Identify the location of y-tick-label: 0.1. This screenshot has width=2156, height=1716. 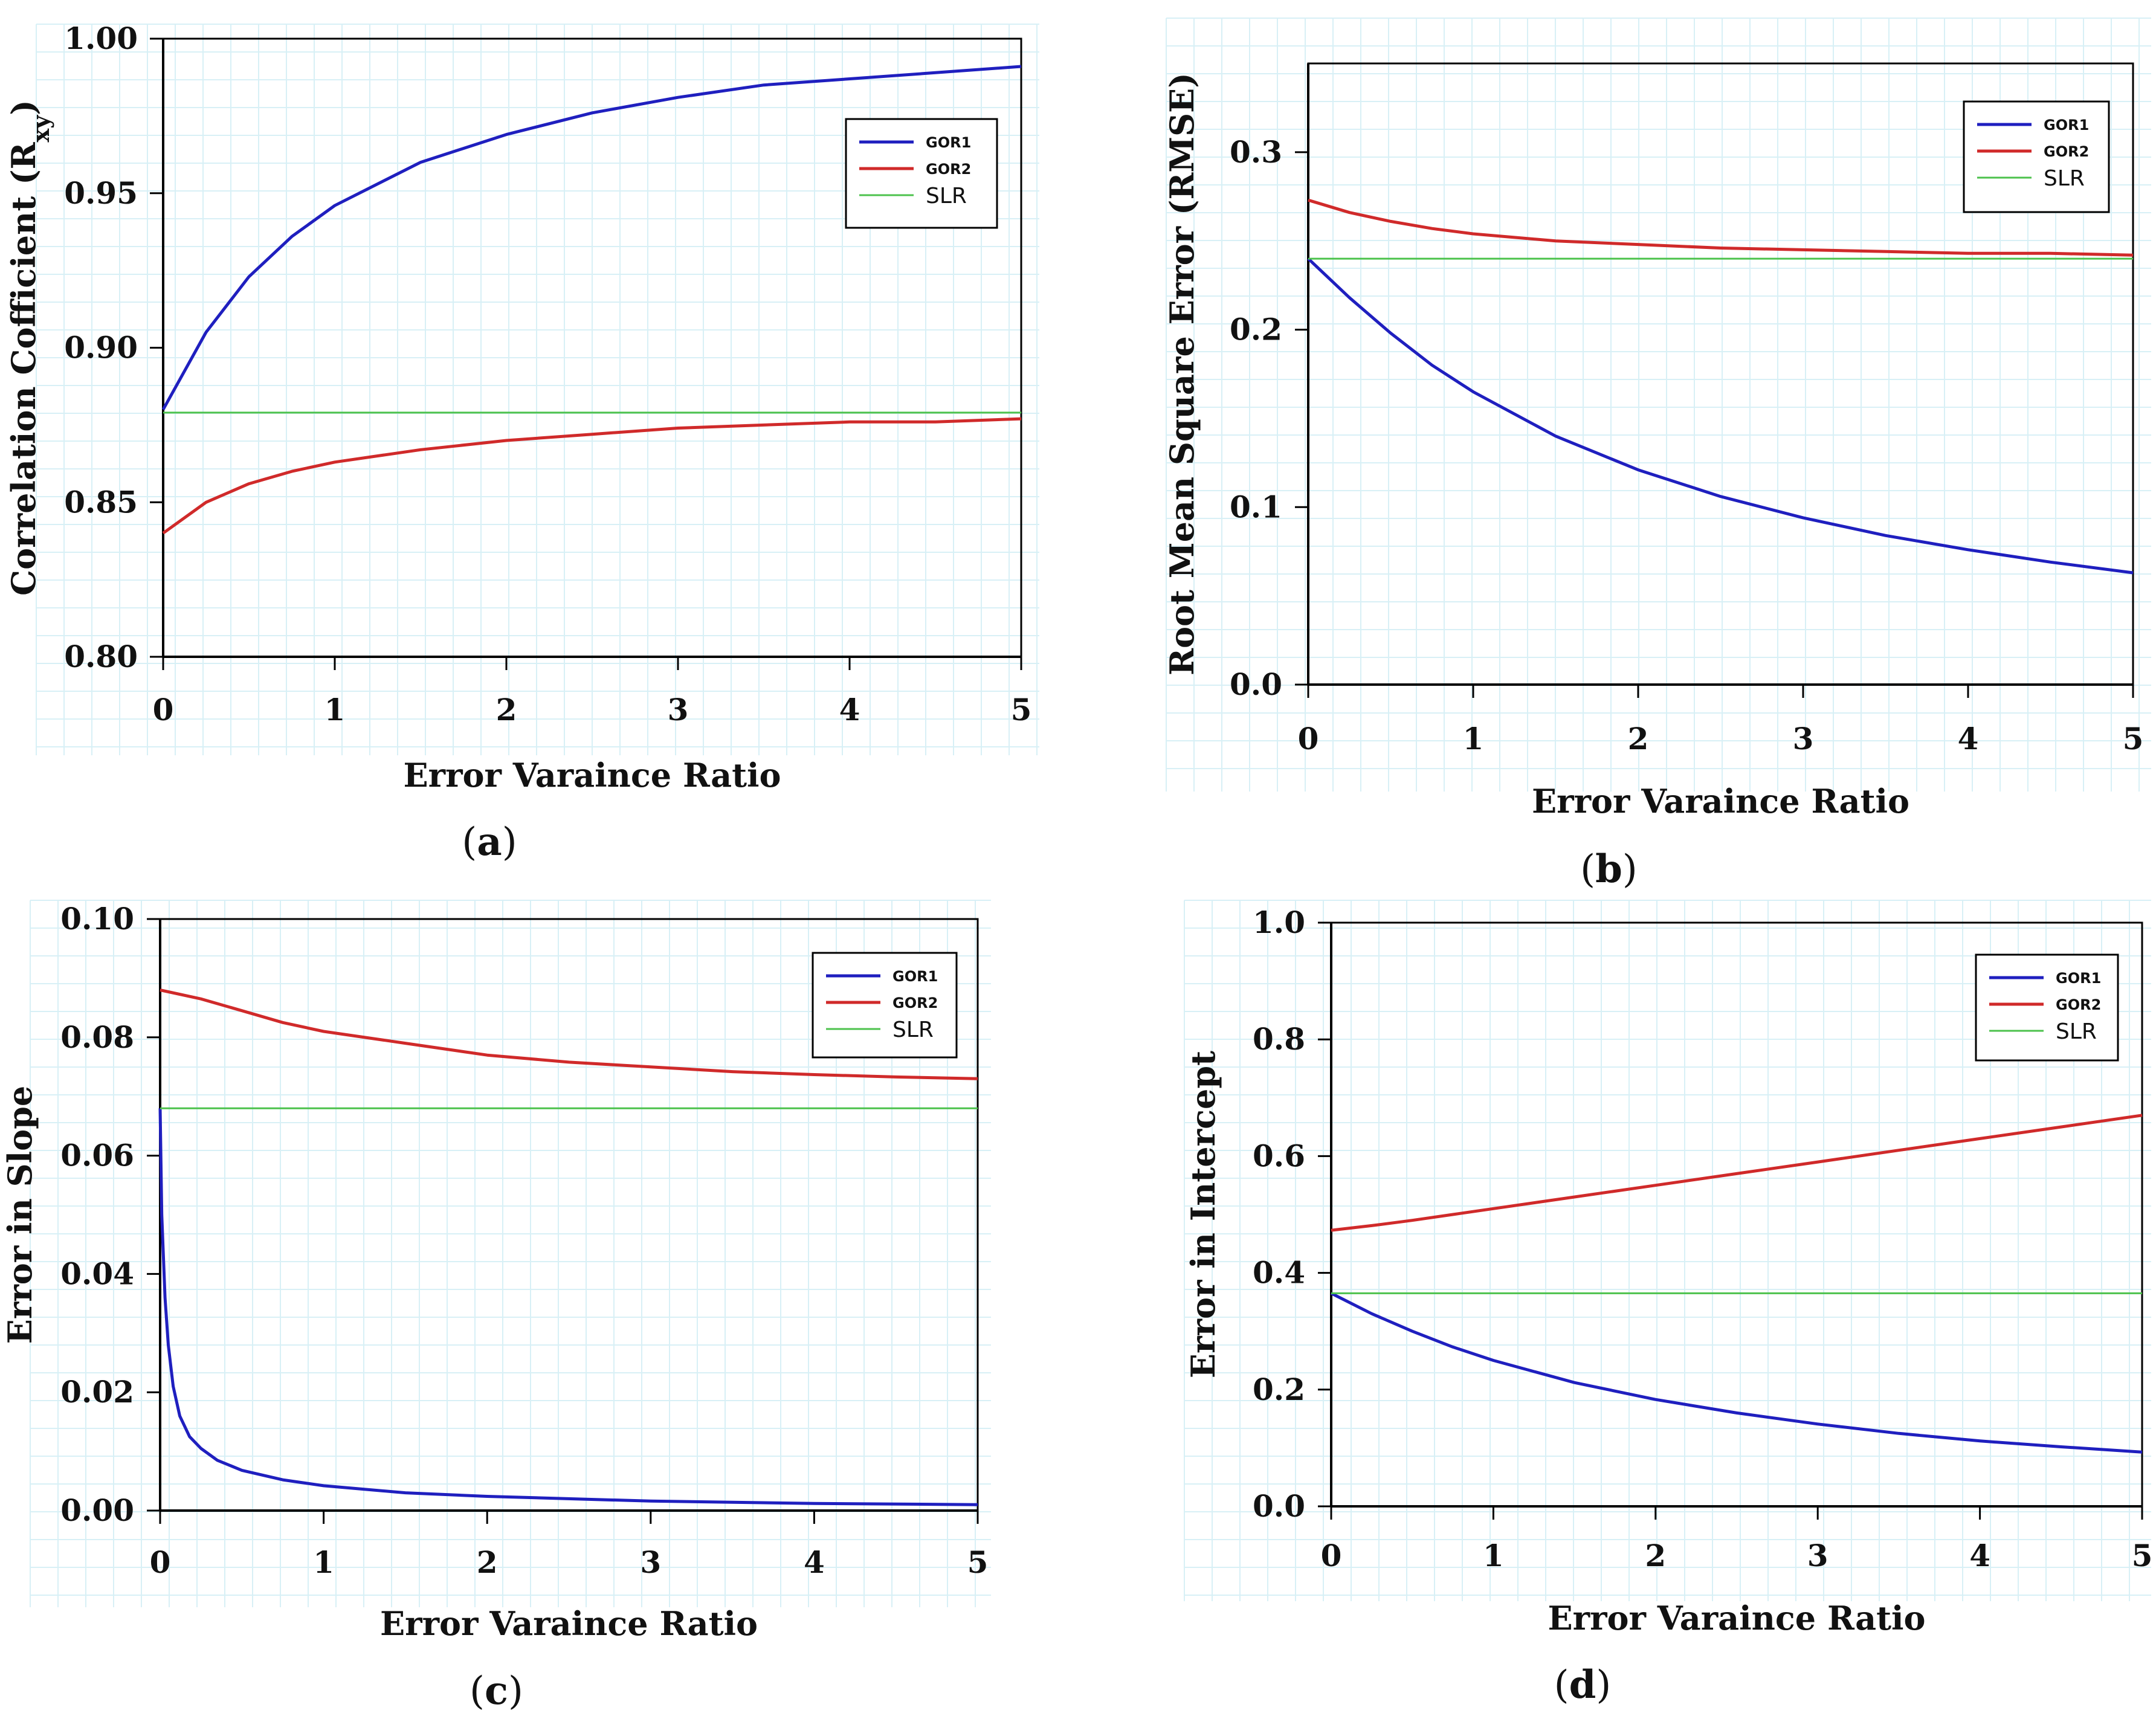
(1256, 506).